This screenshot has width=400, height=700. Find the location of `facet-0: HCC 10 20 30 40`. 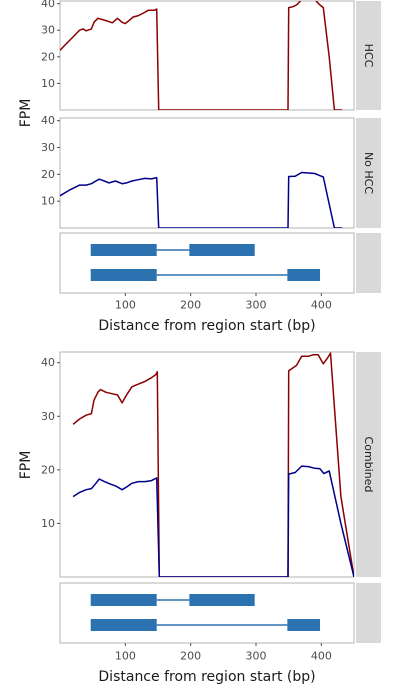

facet-0: HCC 10 20 30 40 is located at coordinates (211, 55).